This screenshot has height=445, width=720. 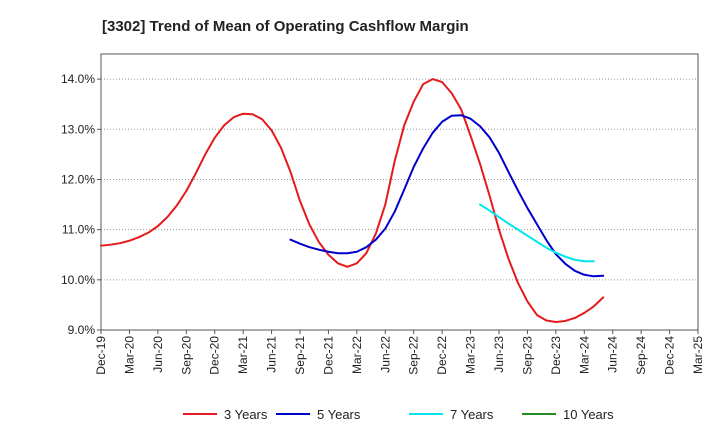 What do you see at coordinates (158, 354) in the screenshot?
I see `x-tick-label: Jun-20` at bounding box center [158, 354].